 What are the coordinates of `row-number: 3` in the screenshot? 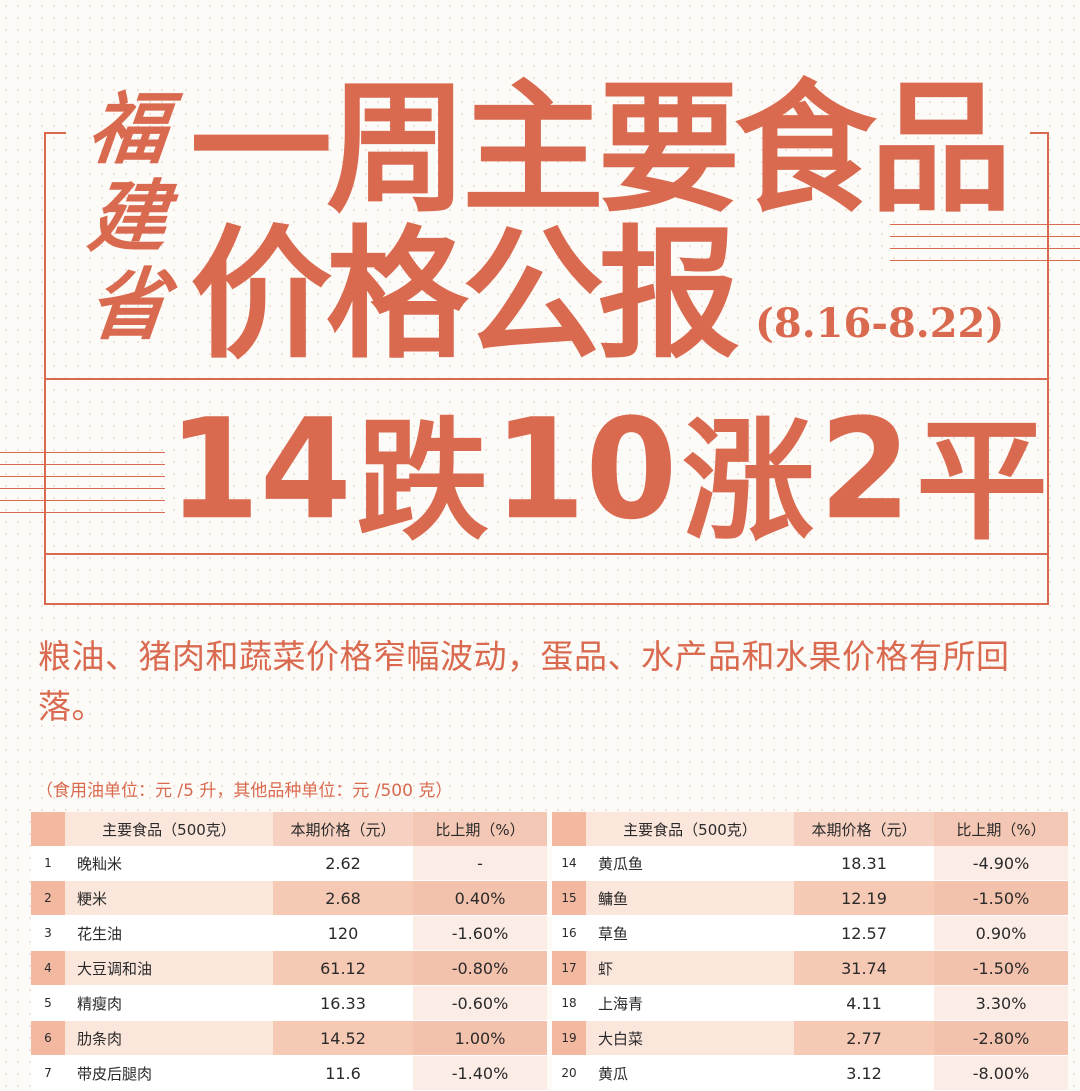 It's located at (48, 933).